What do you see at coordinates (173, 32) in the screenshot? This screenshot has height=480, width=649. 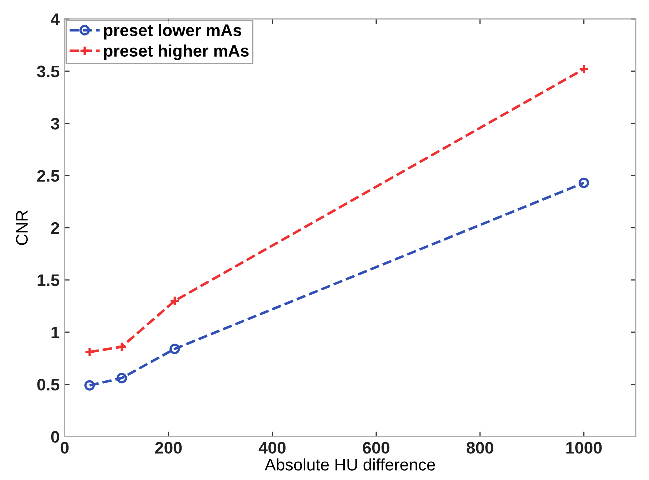 I see `legend-label: preset lower mAs` at bounding box center [173, 32].